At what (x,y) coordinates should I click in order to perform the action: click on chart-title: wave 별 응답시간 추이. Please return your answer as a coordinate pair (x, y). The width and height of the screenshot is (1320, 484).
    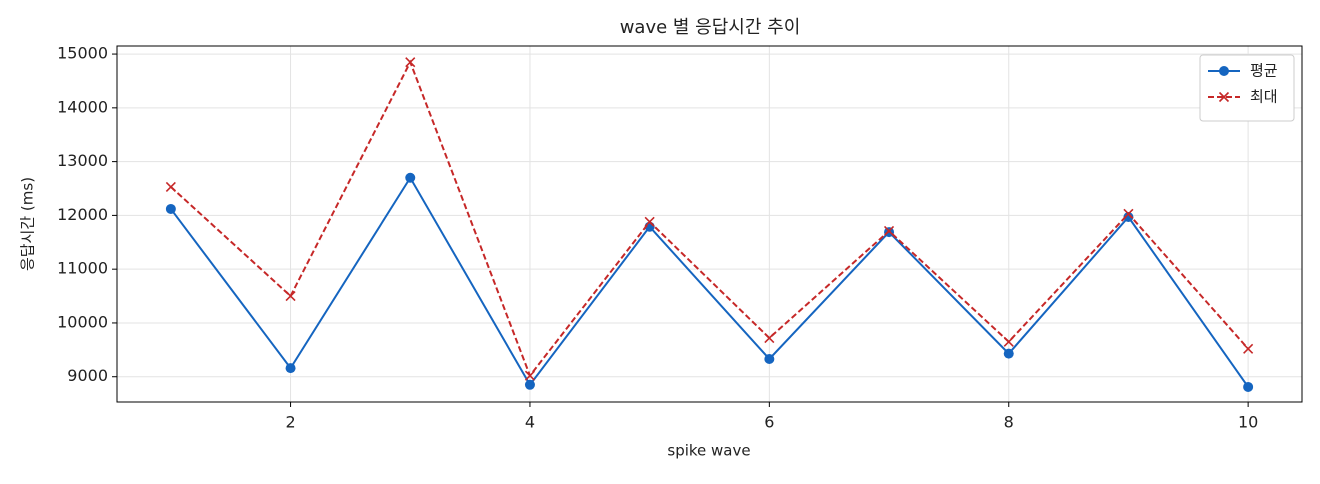
    Looking at the image, I should click on (710, 27).